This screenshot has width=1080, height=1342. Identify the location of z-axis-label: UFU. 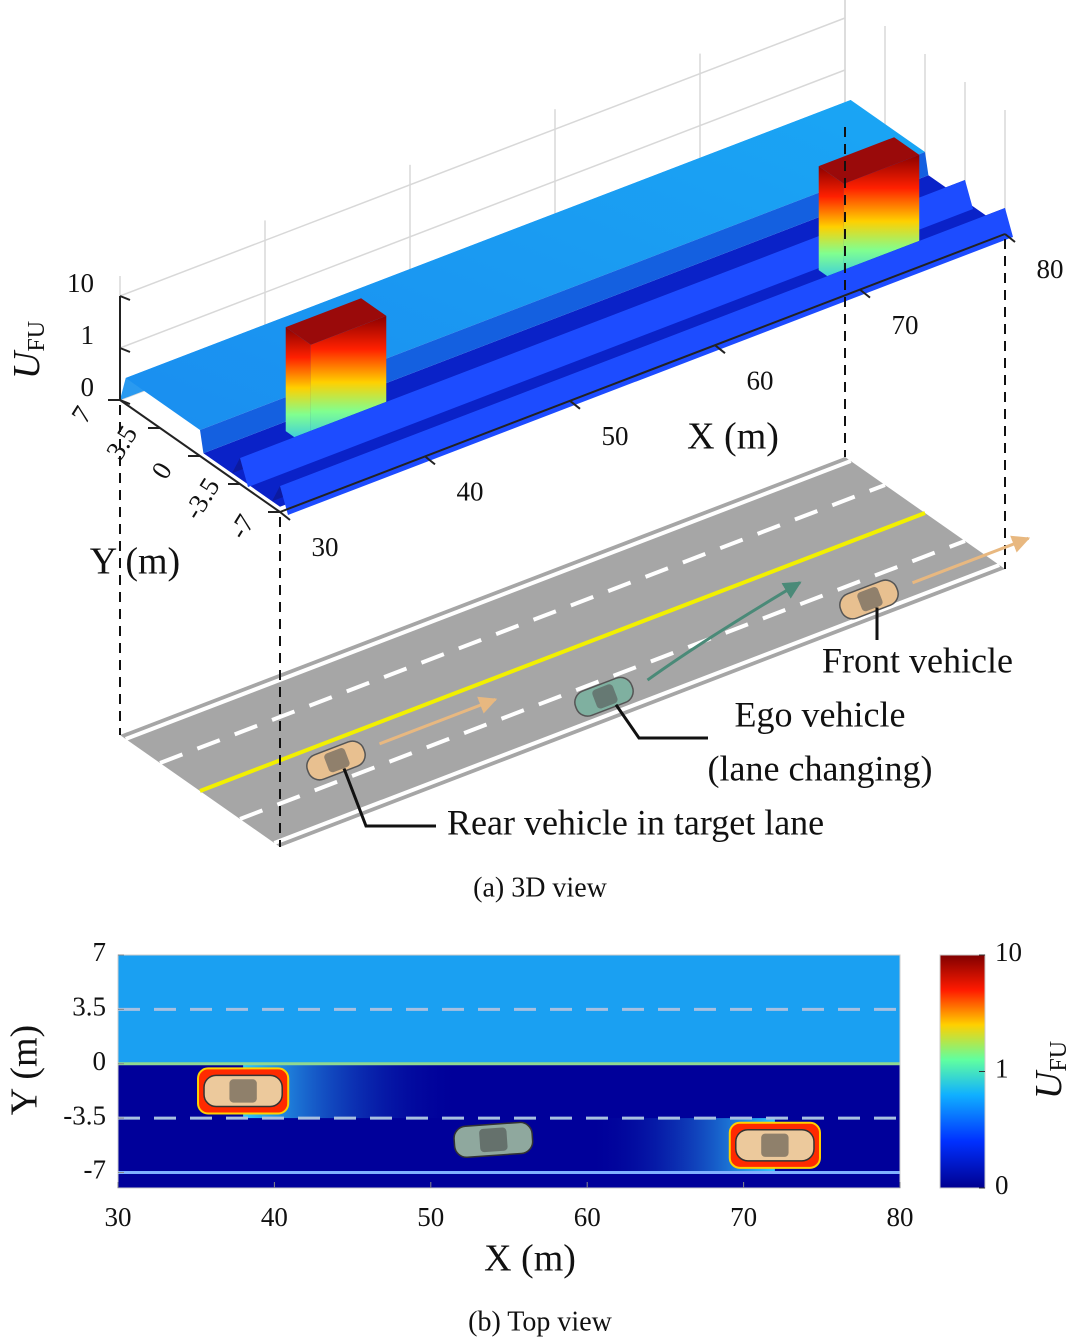
(28, 350).